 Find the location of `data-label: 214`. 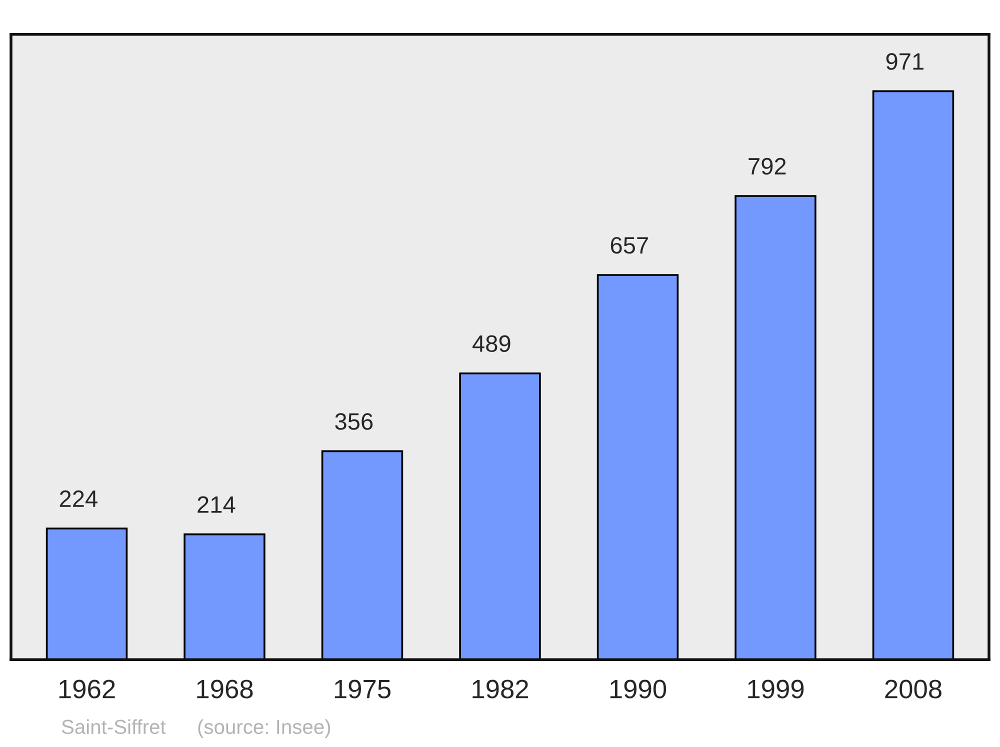

data-label: 214 is located at coordinates (217, 504).